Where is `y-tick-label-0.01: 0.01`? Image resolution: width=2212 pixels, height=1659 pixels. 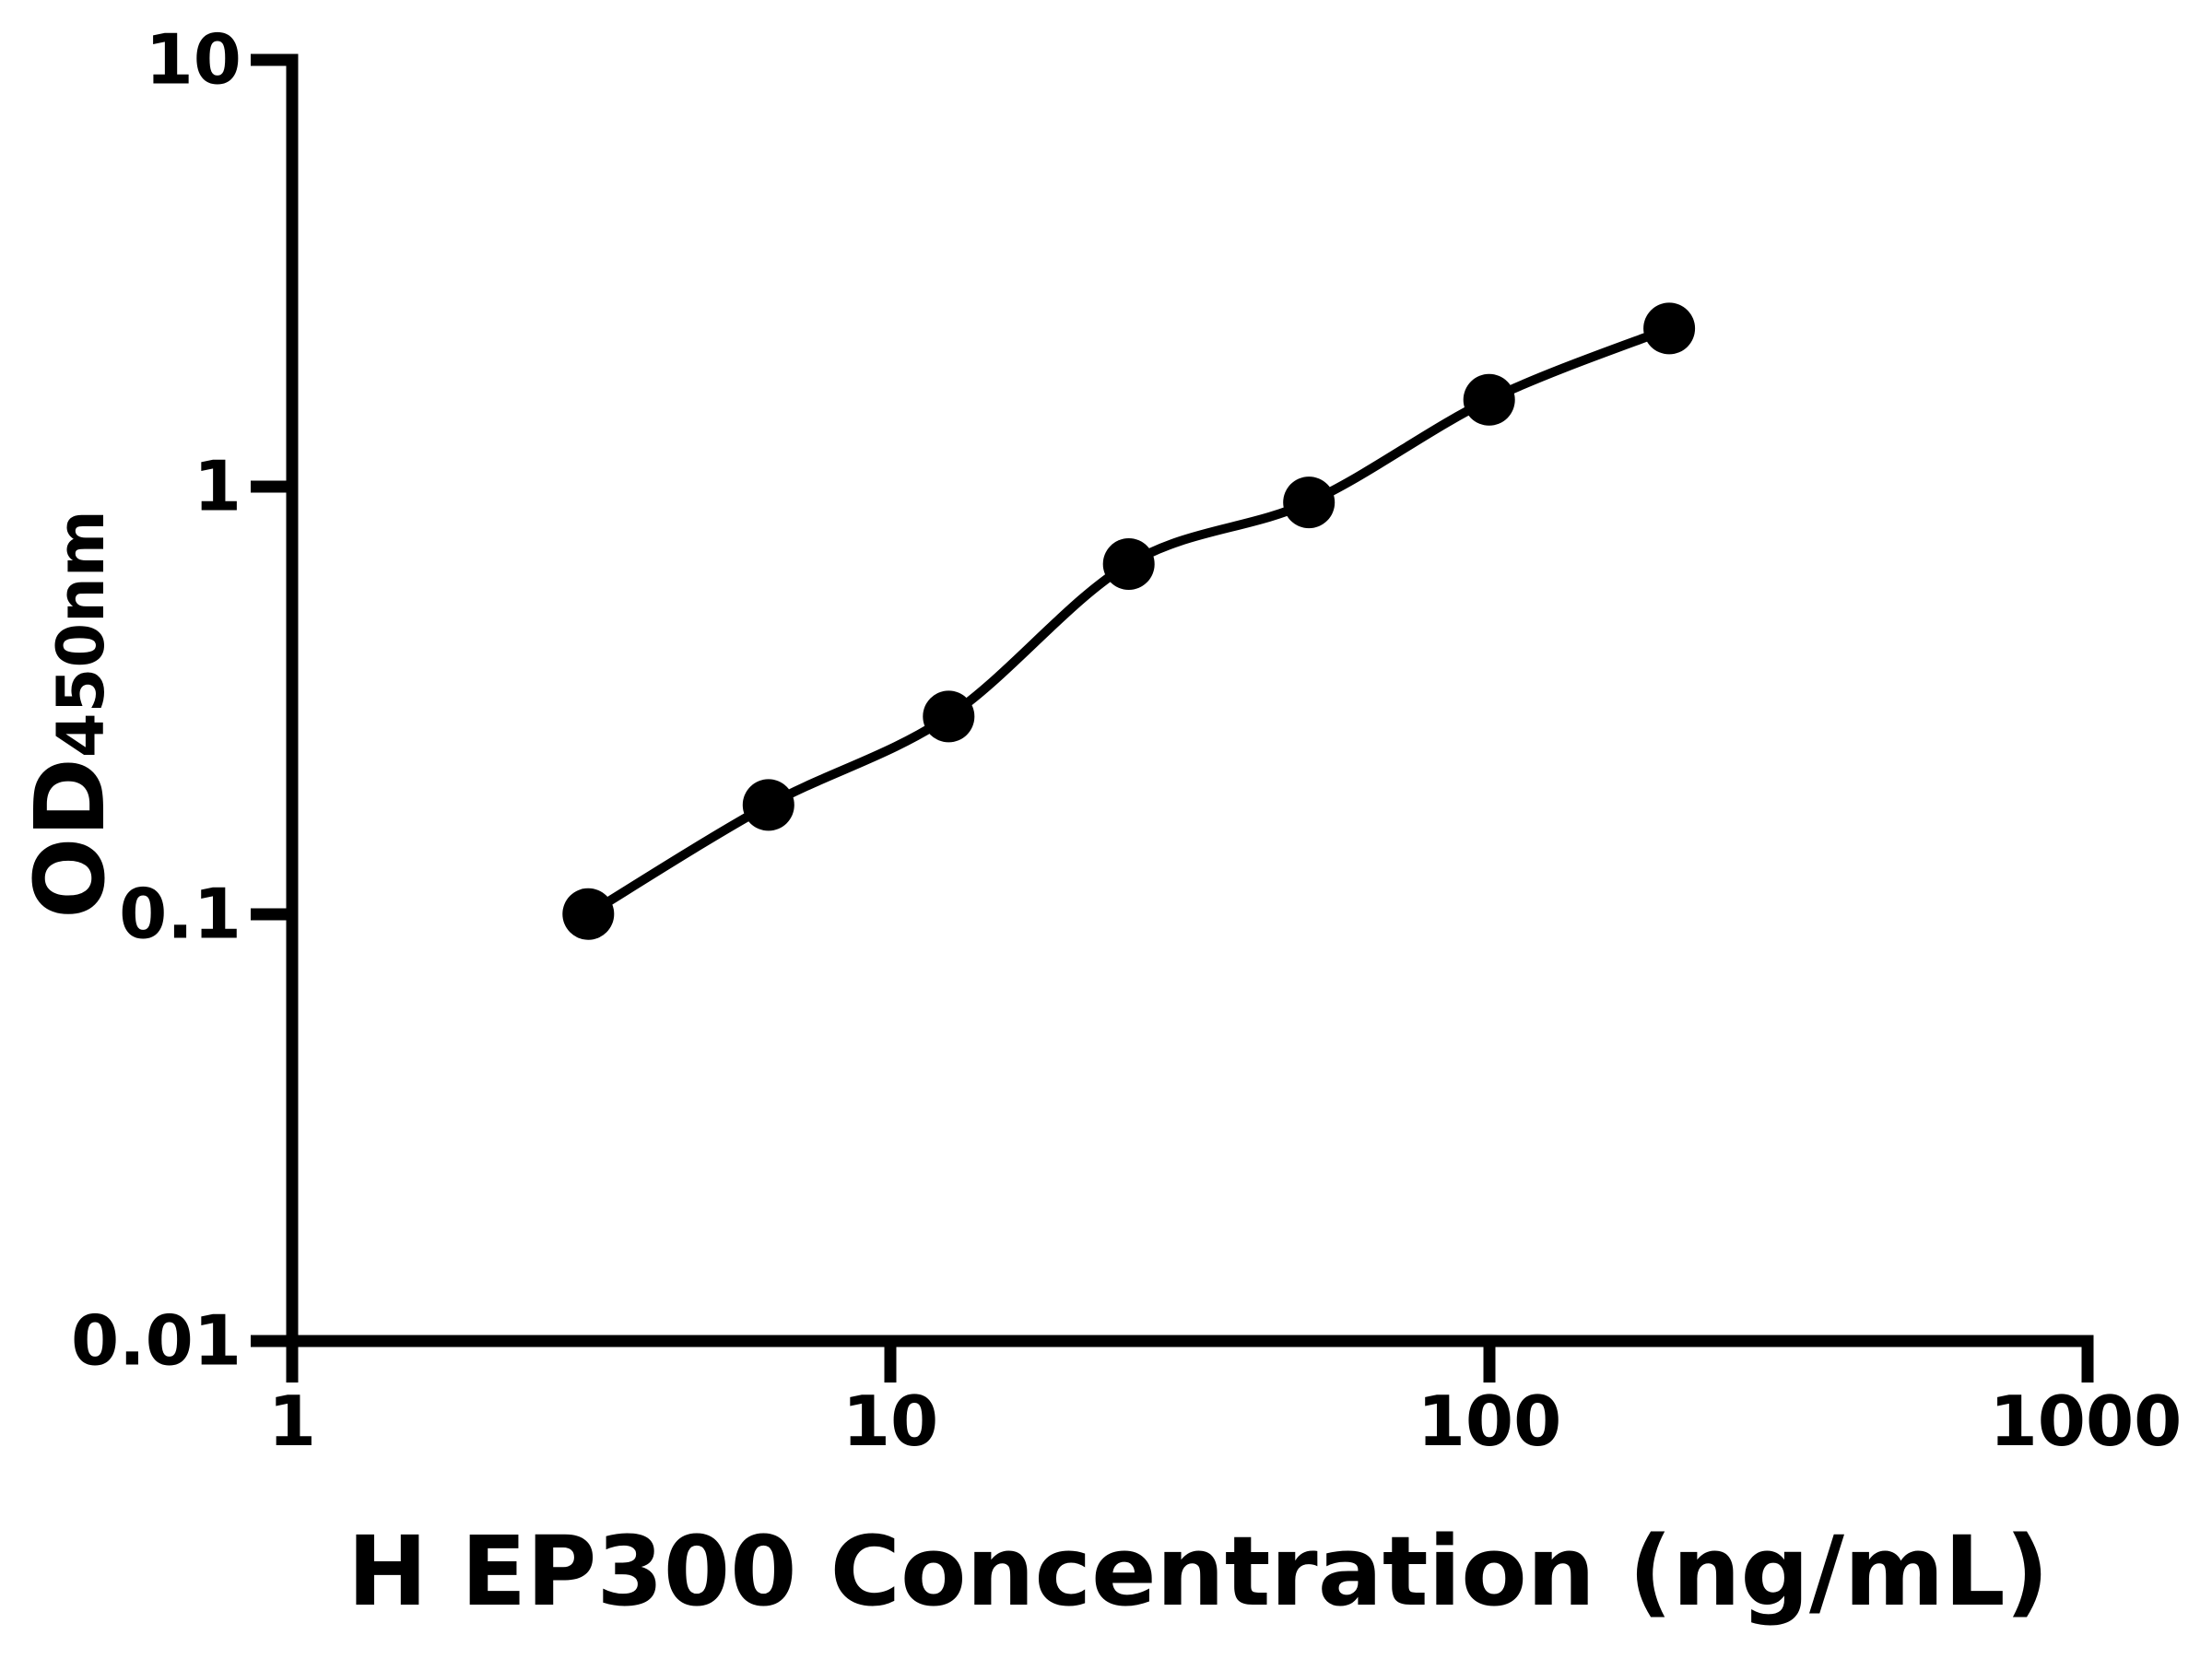
y-tick-label-0.01: 0.01 is located at coordinates (155, 1341).